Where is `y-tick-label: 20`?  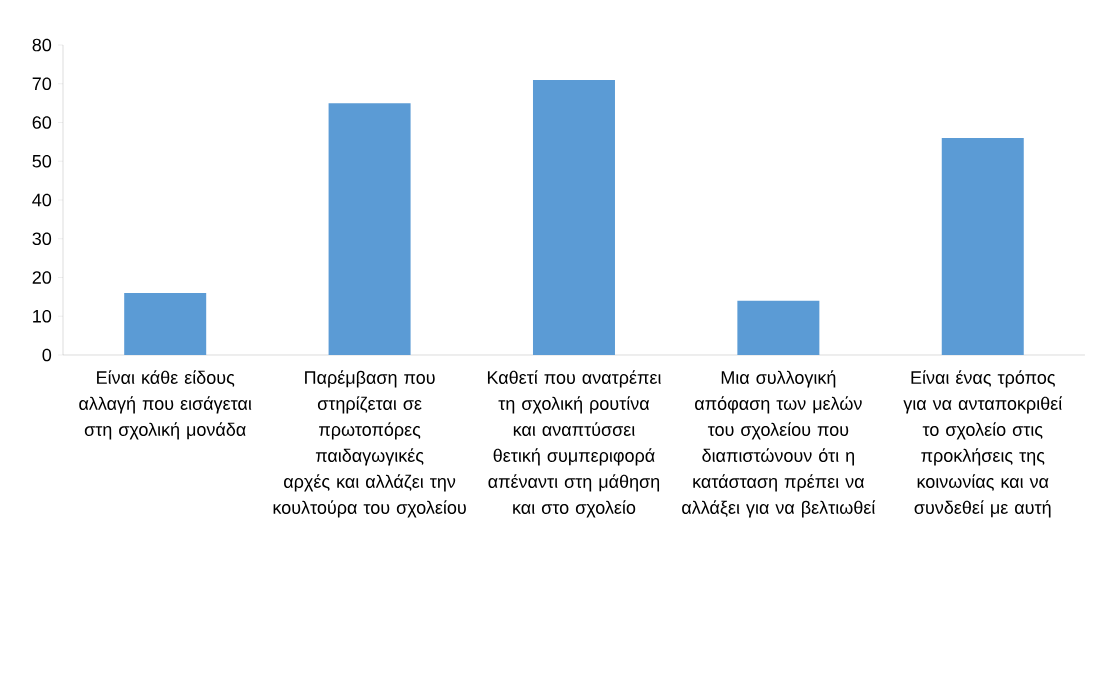
y-tick-label: 20 is located at coordinates (42, 277).